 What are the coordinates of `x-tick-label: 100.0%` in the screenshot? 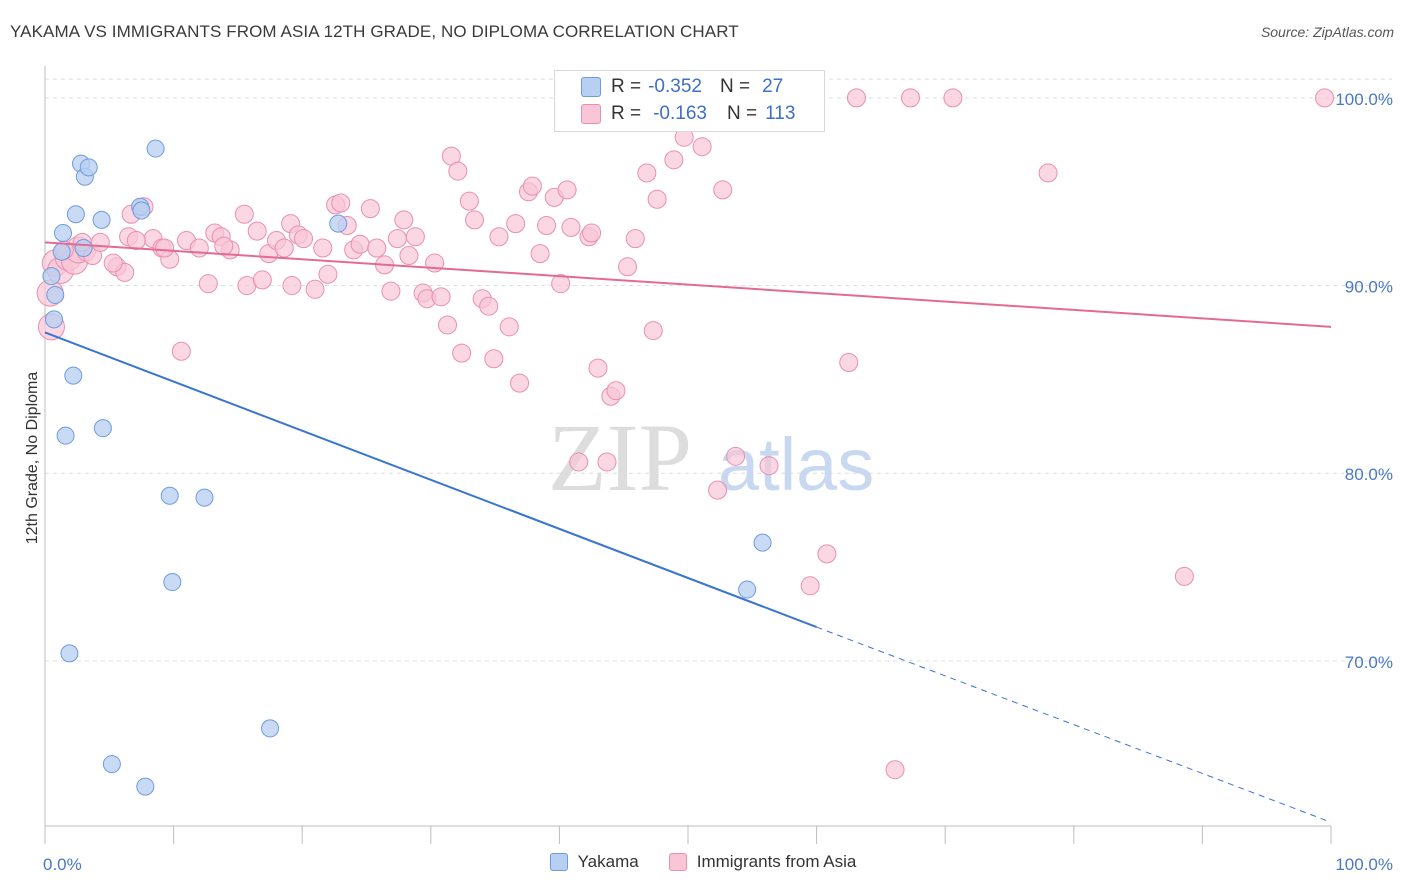 It's located at (1364, 864).